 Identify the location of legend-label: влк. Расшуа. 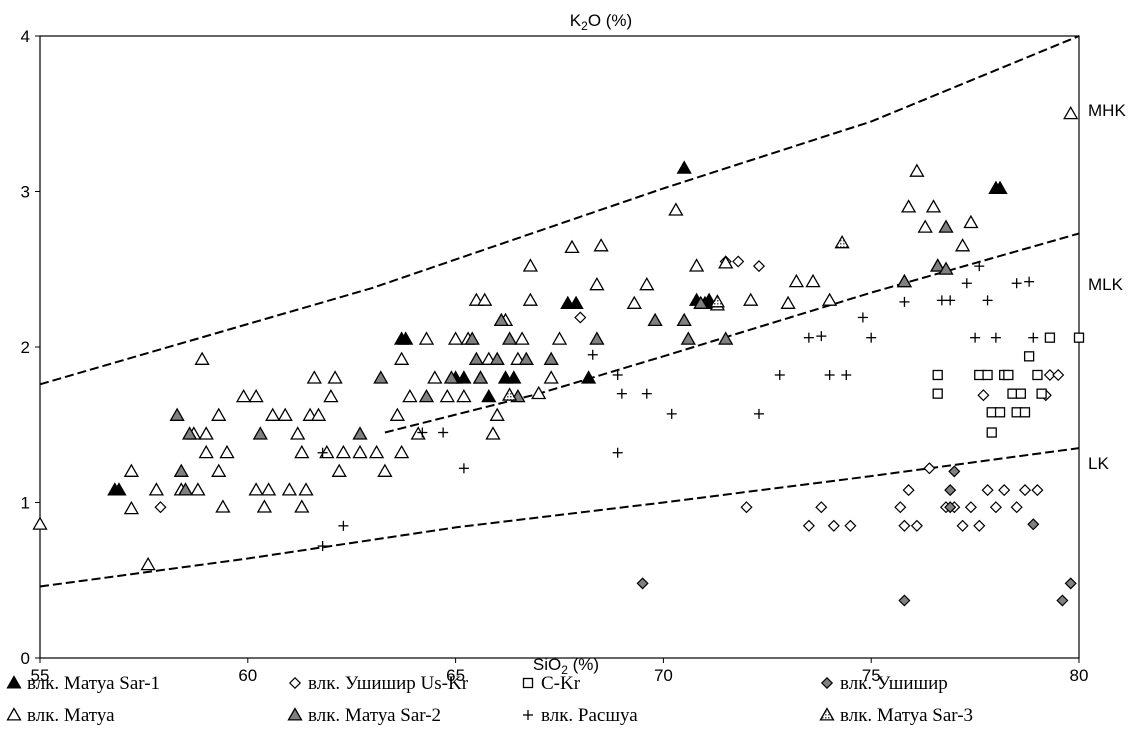
(589, 715).